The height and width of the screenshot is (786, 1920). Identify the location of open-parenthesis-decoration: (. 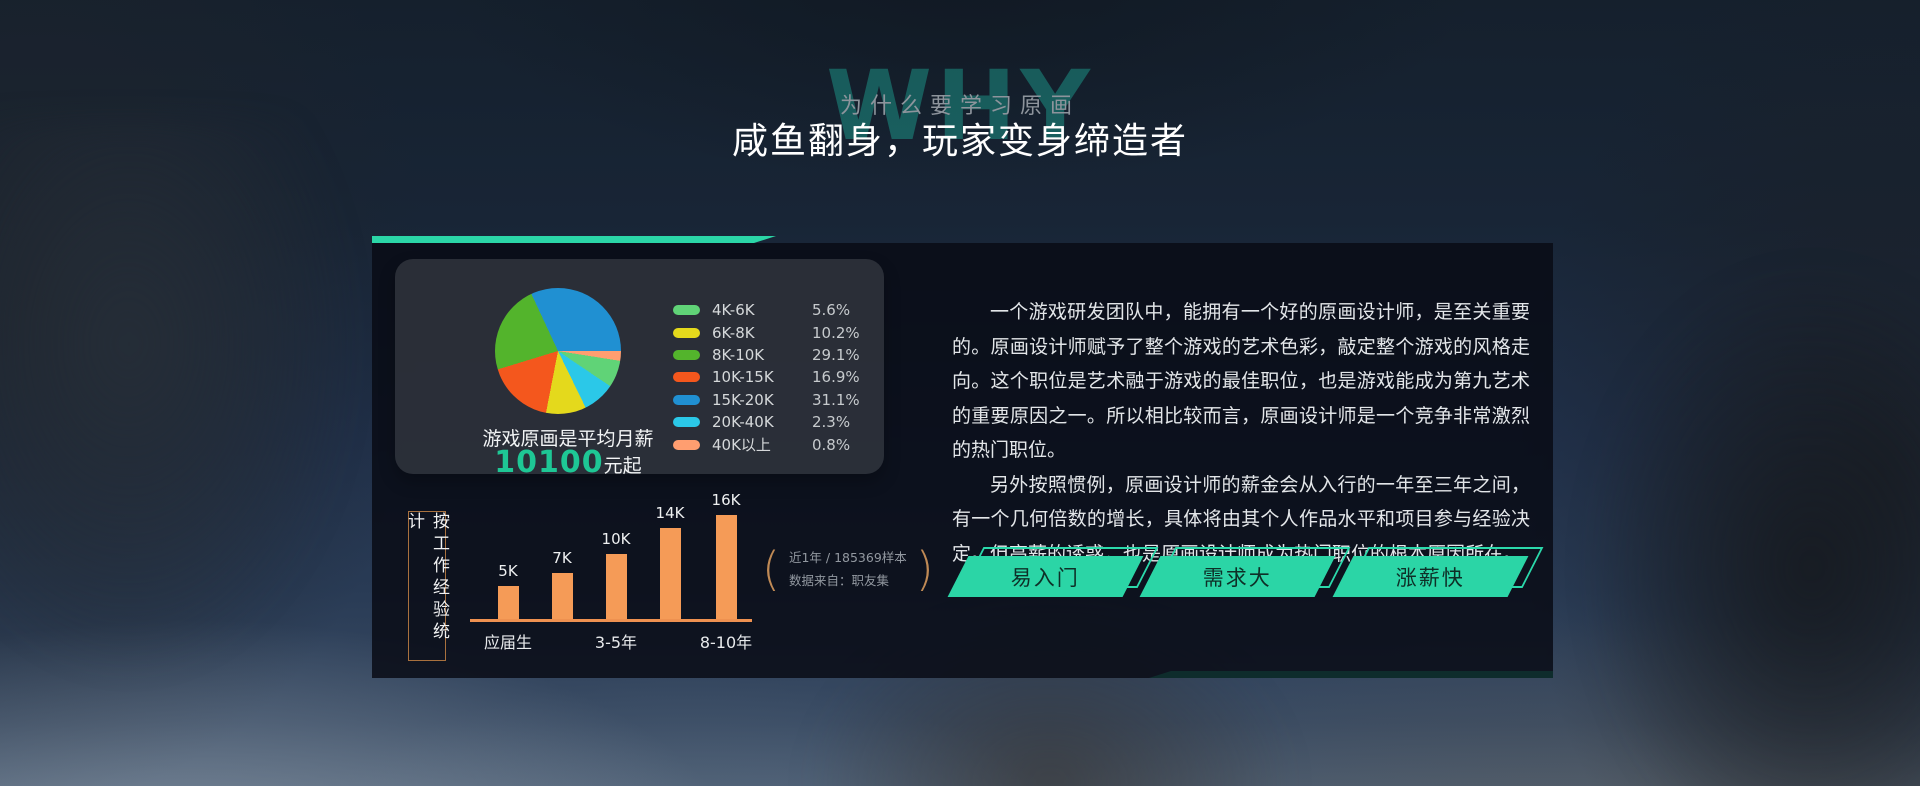
(771, 569).